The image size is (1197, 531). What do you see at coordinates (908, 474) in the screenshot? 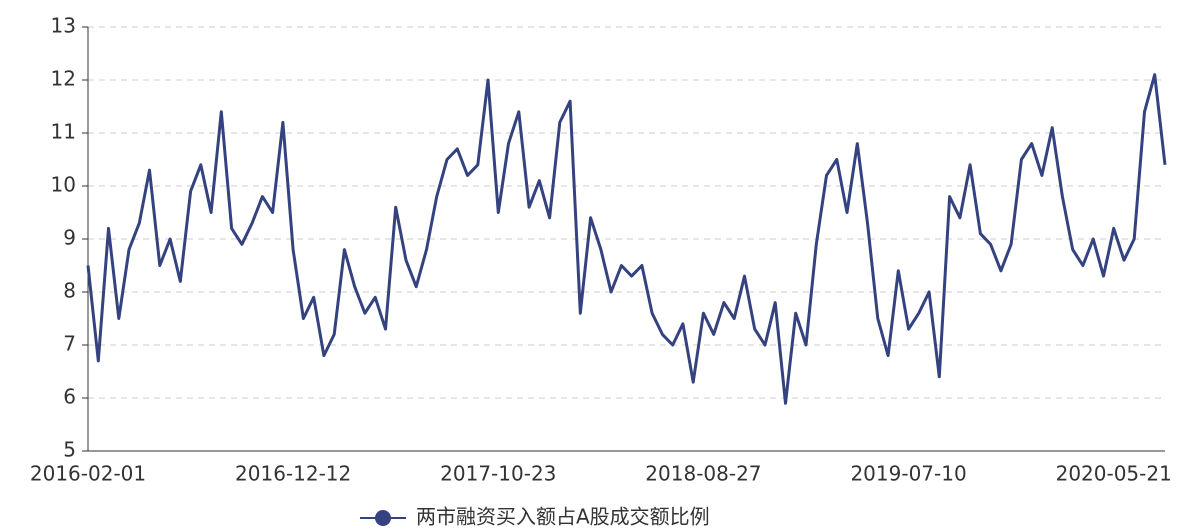
I see `x-tick-label: 2019-07-10` at bounding box center [908, 474].